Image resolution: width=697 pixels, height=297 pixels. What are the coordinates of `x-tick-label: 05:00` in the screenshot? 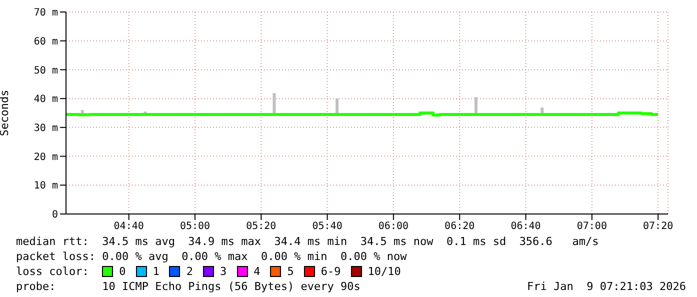 It's located at (195, 226).